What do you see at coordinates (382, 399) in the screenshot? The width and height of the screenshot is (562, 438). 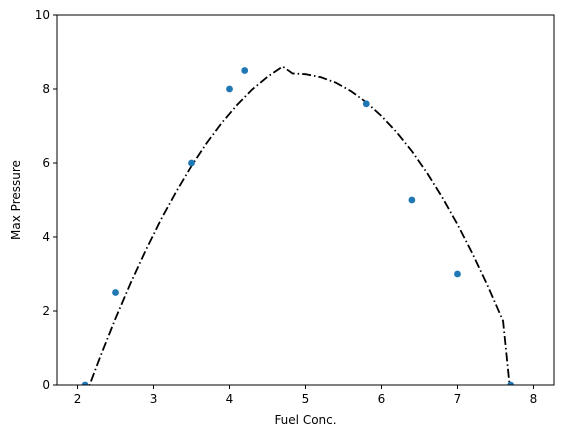 I see `x-tick-label: 6` at bounding box center [382, 399].